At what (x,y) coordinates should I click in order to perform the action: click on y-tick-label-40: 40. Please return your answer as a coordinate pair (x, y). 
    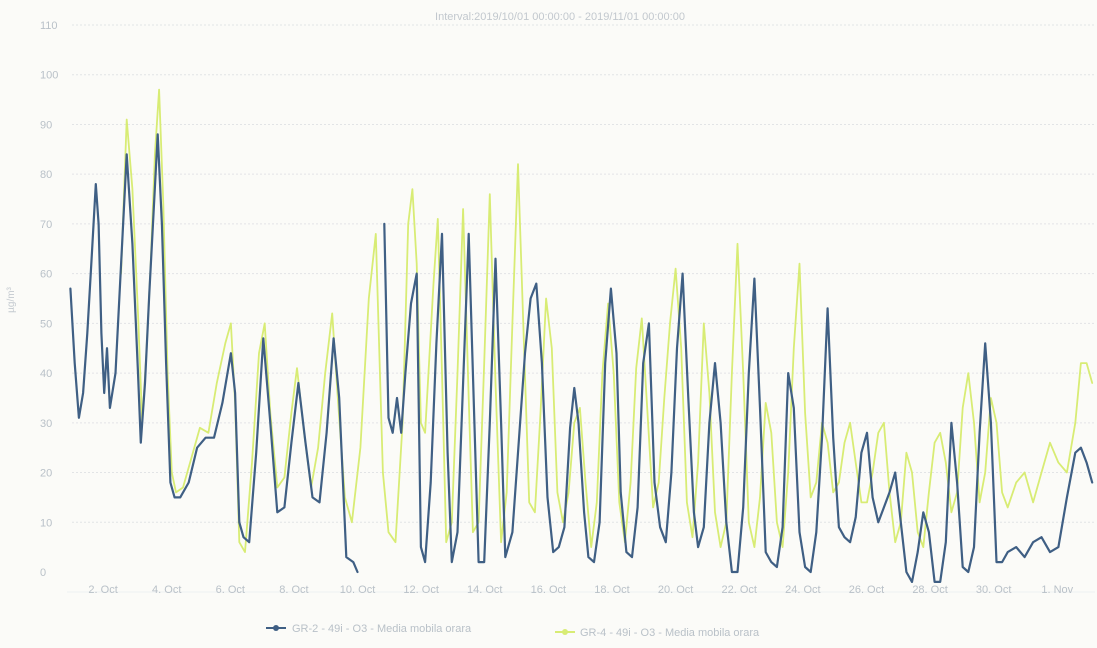
    Looking at the image, I should click on (46, 374).